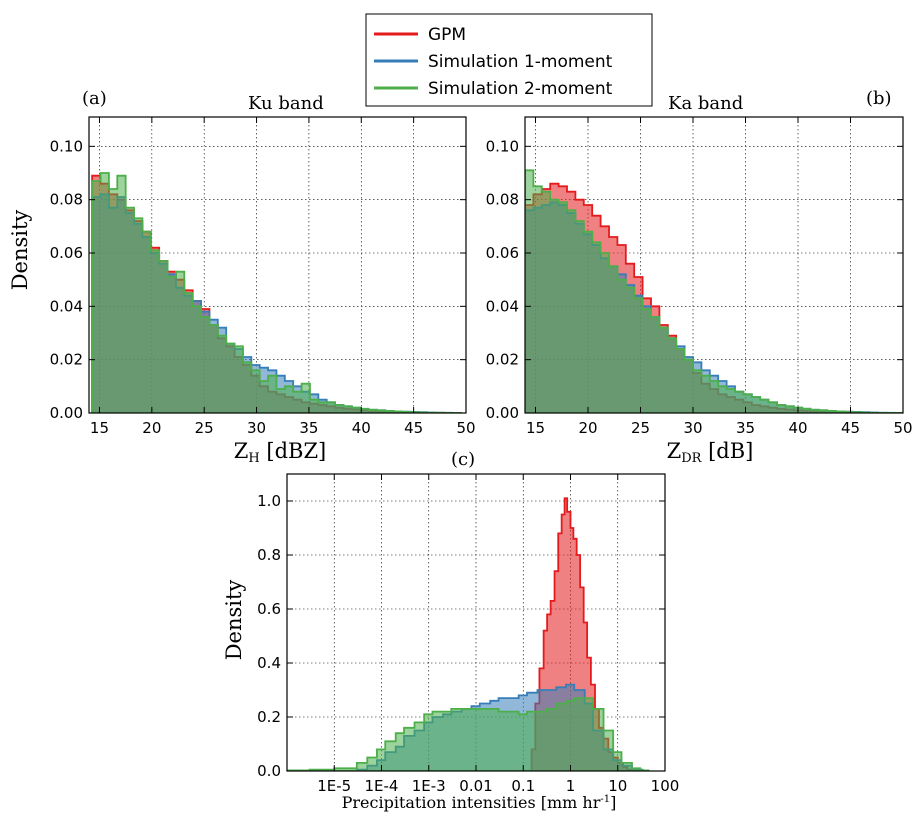  I want to click on y-tick-label: 0.4, so click(269, 663).